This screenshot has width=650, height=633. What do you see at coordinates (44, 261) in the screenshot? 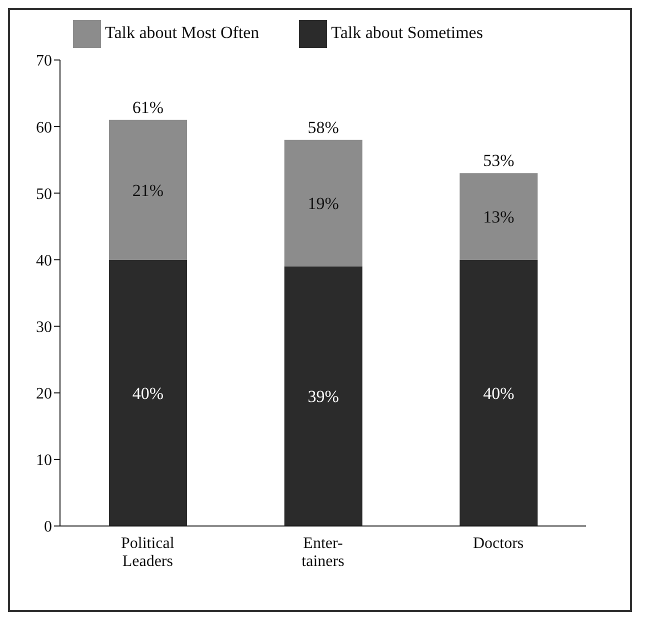
I see `y-tick-label: 40` at bounding box center [44, 261].